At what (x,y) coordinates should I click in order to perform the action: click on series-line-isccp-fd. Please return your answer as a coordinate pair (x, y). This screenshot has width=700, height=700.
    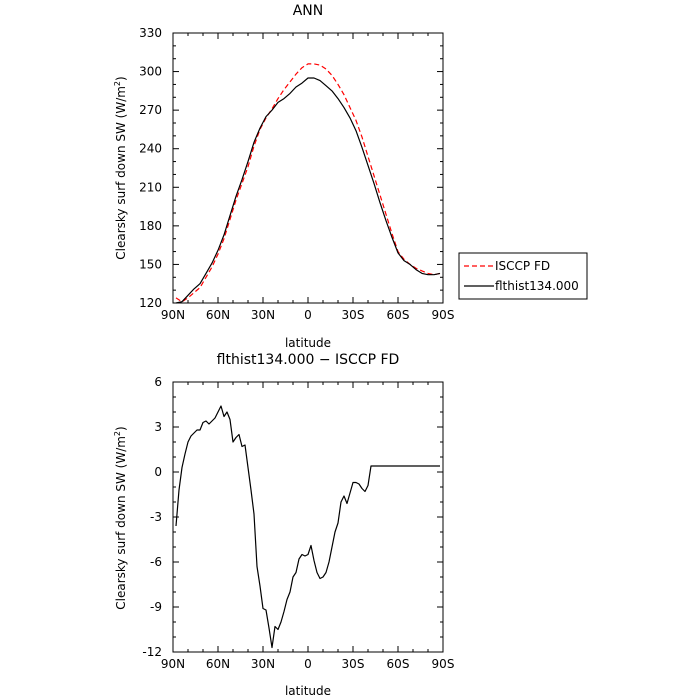
    Looking at the image, I should click on (308, 183).